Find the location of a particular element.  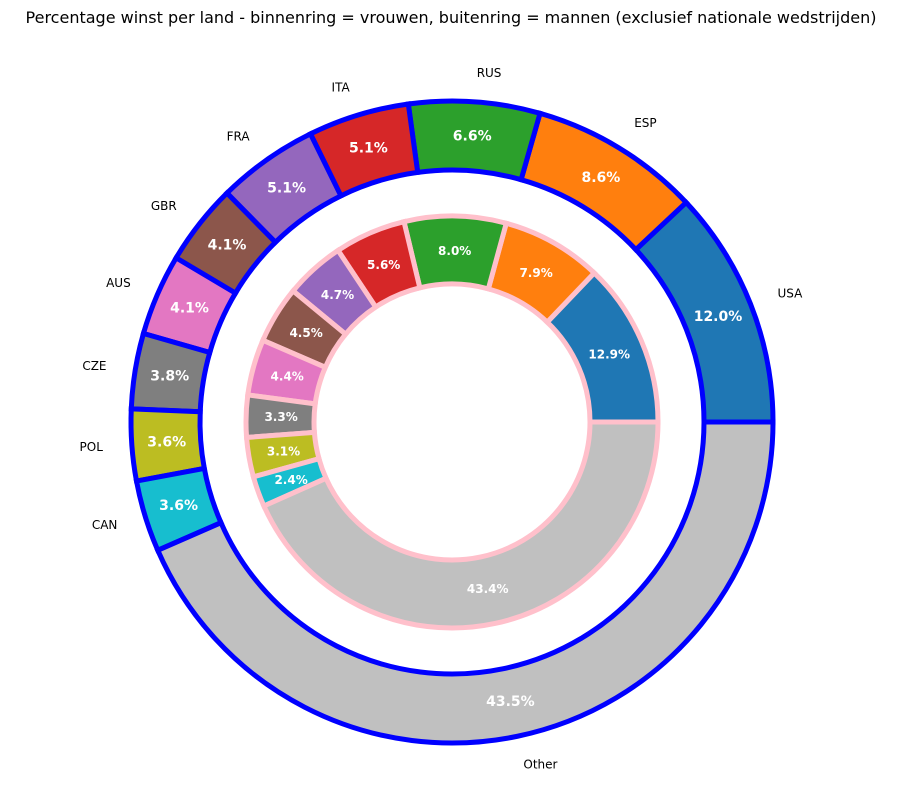

inner-value-label-aus: 4.4% is located at coordinates (287, 376).